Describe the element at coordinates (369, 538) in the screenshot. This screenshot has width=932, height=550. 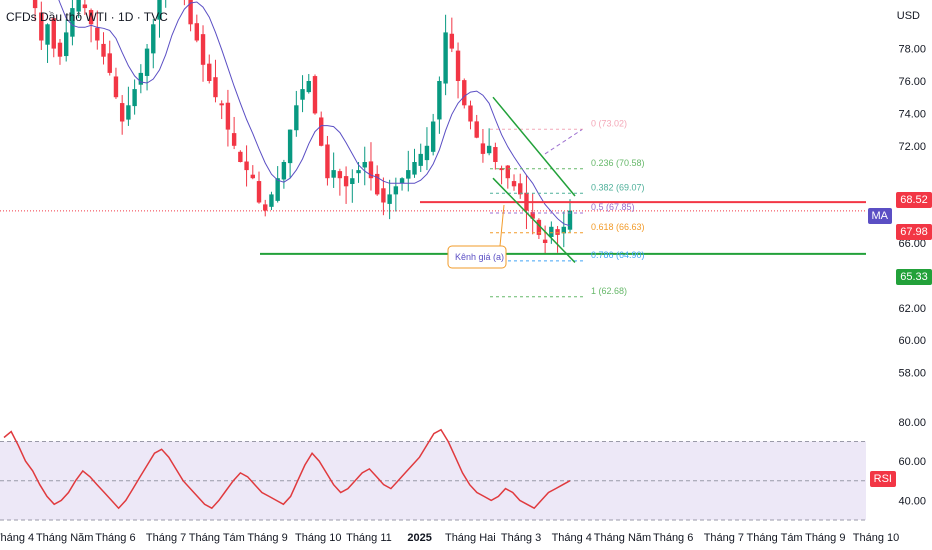
I see `time-axis-label: Tháng 11` at that location.